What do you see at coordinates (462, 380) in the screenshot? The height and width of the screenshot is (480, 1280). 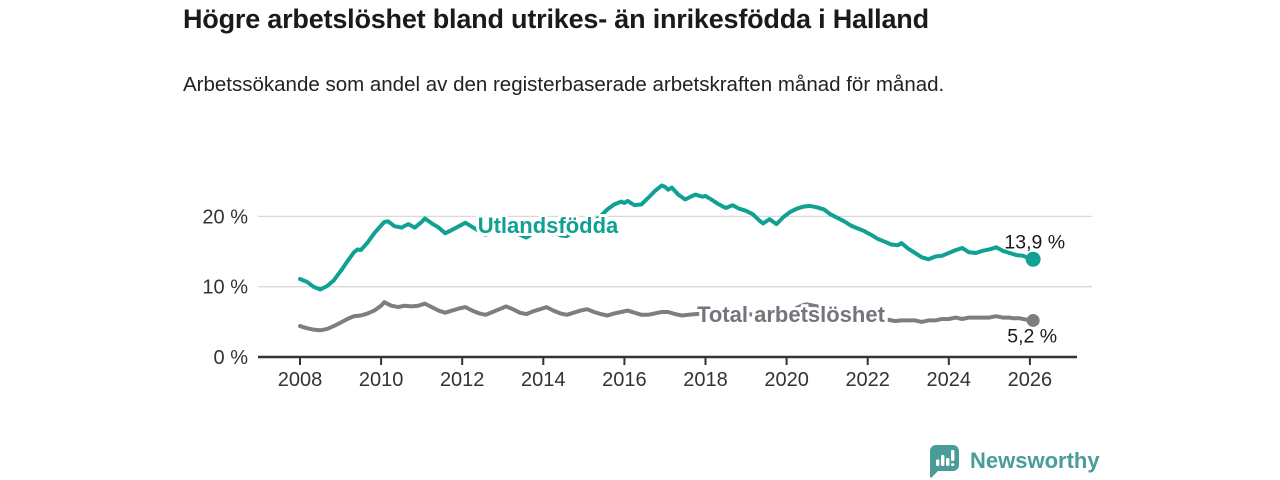 I see `x-axis-tick-label: 2012` at bounding box center [462, 380].